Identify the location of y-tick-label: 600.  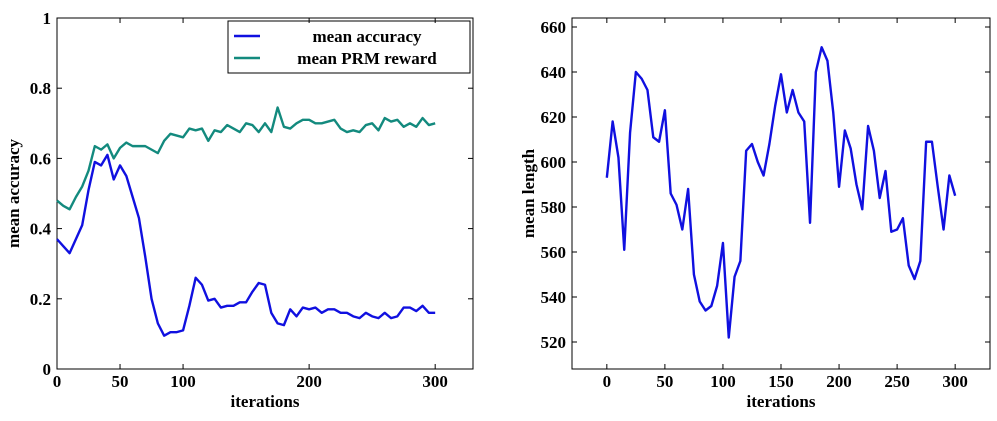
(554, 162).